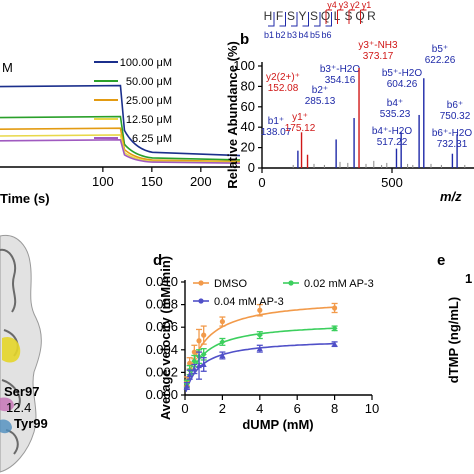 This screenshot has height=474, width=474. I want to click on protein-surface, so click(21, 353).